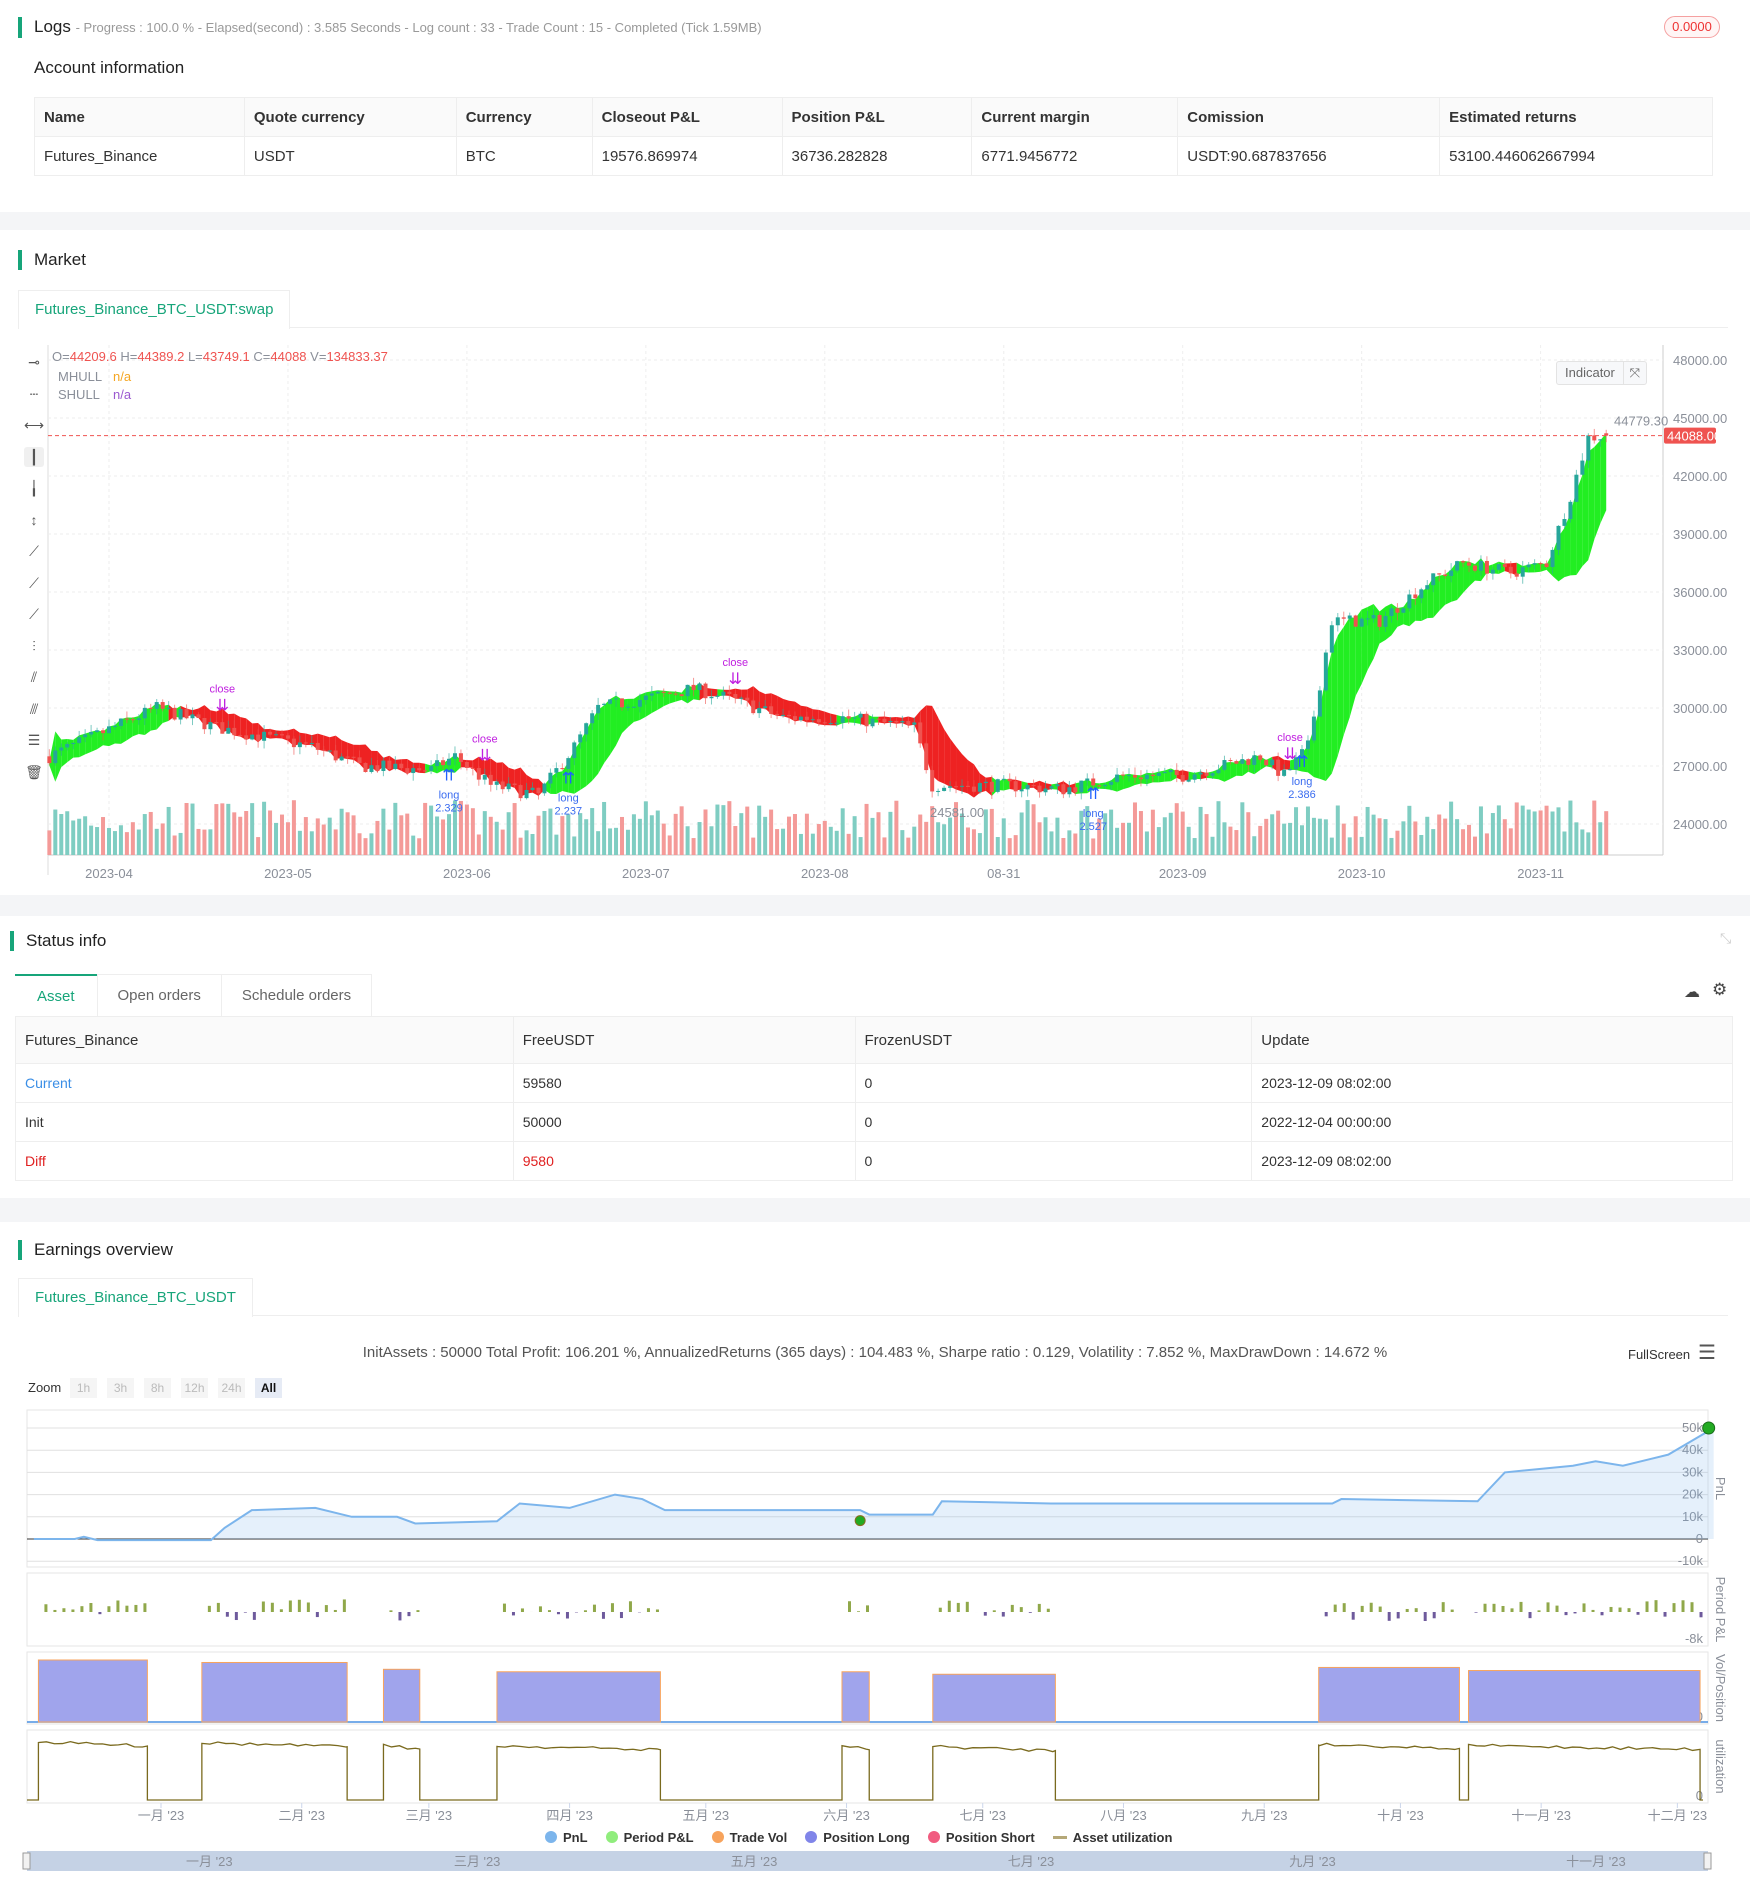 Image resolution: width=1750 pixels, height=1898 pixels. What do you see at coordinates (83, 1388) in the screenshot?
I see `zoom-1h-button: 1h` at bounding box center [83, 1388].